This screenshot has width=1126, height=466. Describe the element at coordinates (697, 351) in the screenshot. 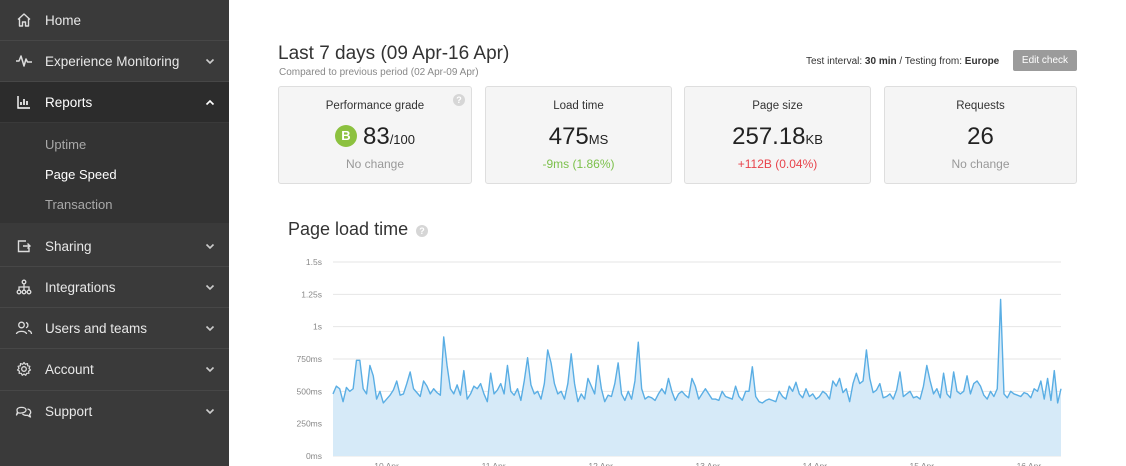

I see `series-line` at that location.